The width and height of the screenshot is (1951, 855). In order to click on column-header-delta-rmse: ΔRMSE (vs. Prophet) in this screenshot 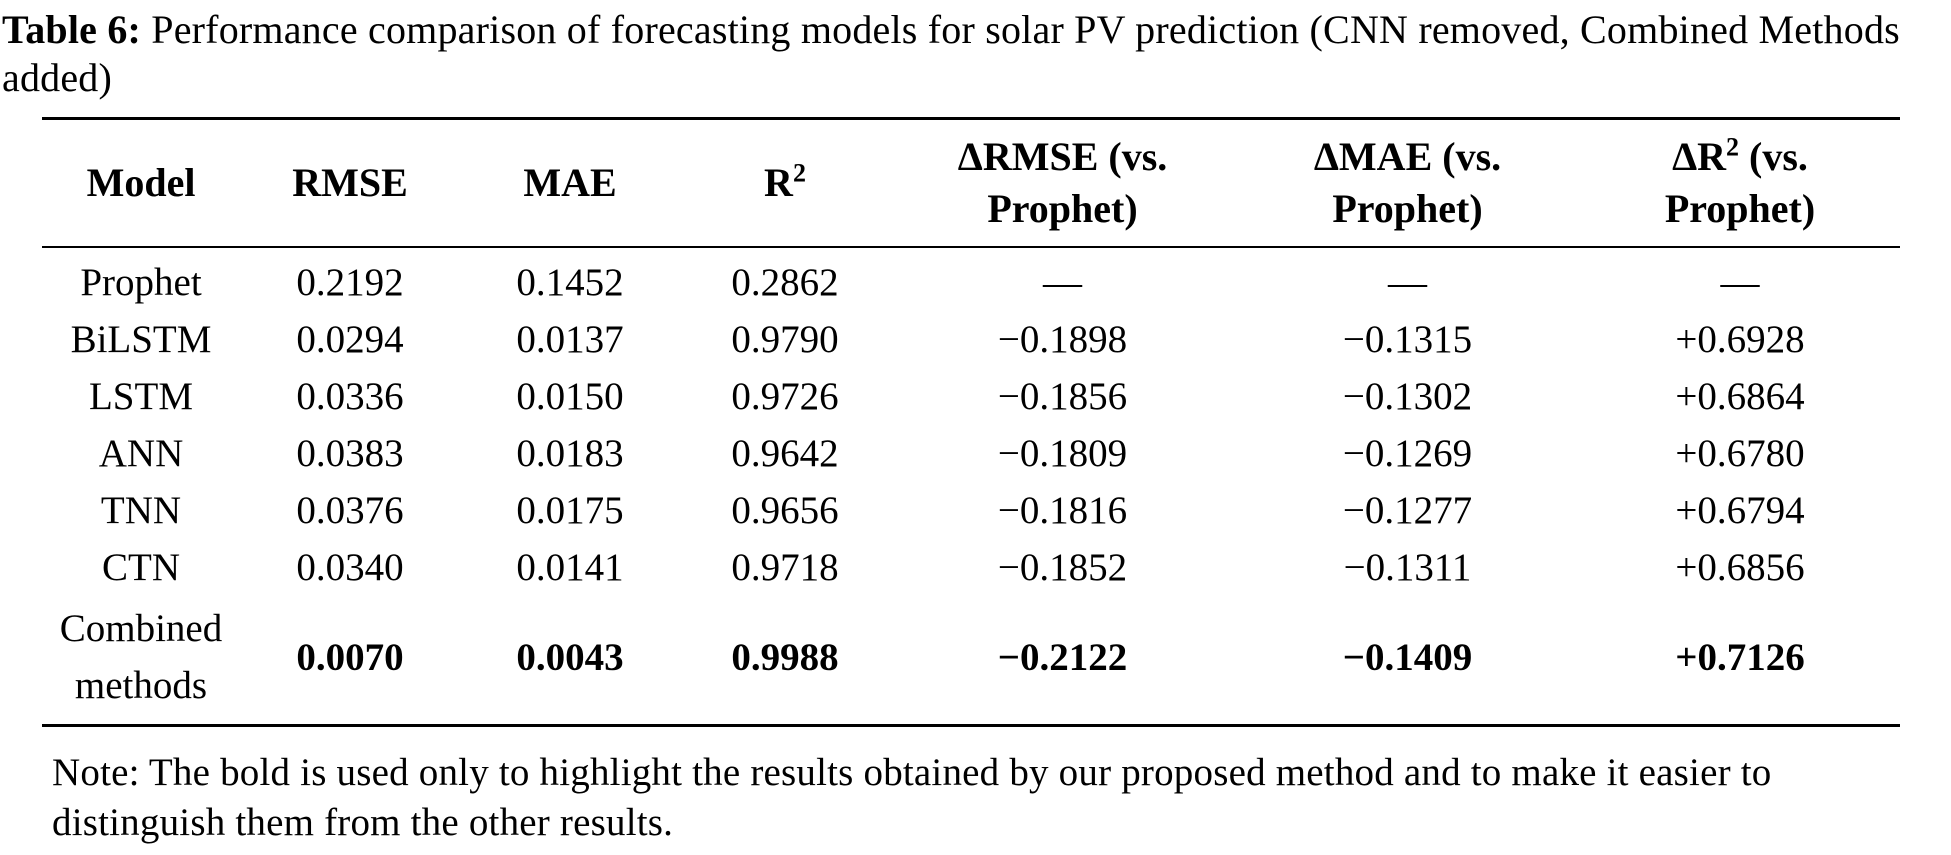, I will do `click(1062, 182)`.